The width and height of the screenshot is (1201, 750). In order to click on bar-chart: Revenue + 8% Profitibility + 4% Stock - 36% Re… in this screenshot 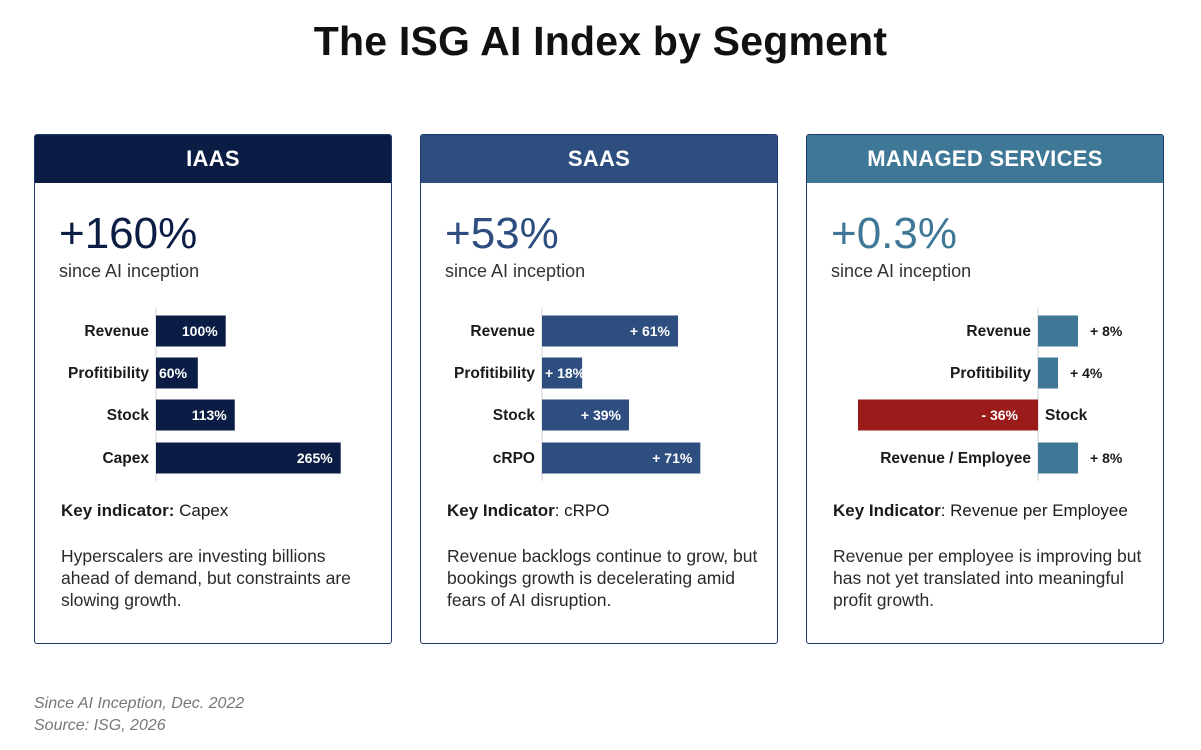, I will do `click(990, 394)`.